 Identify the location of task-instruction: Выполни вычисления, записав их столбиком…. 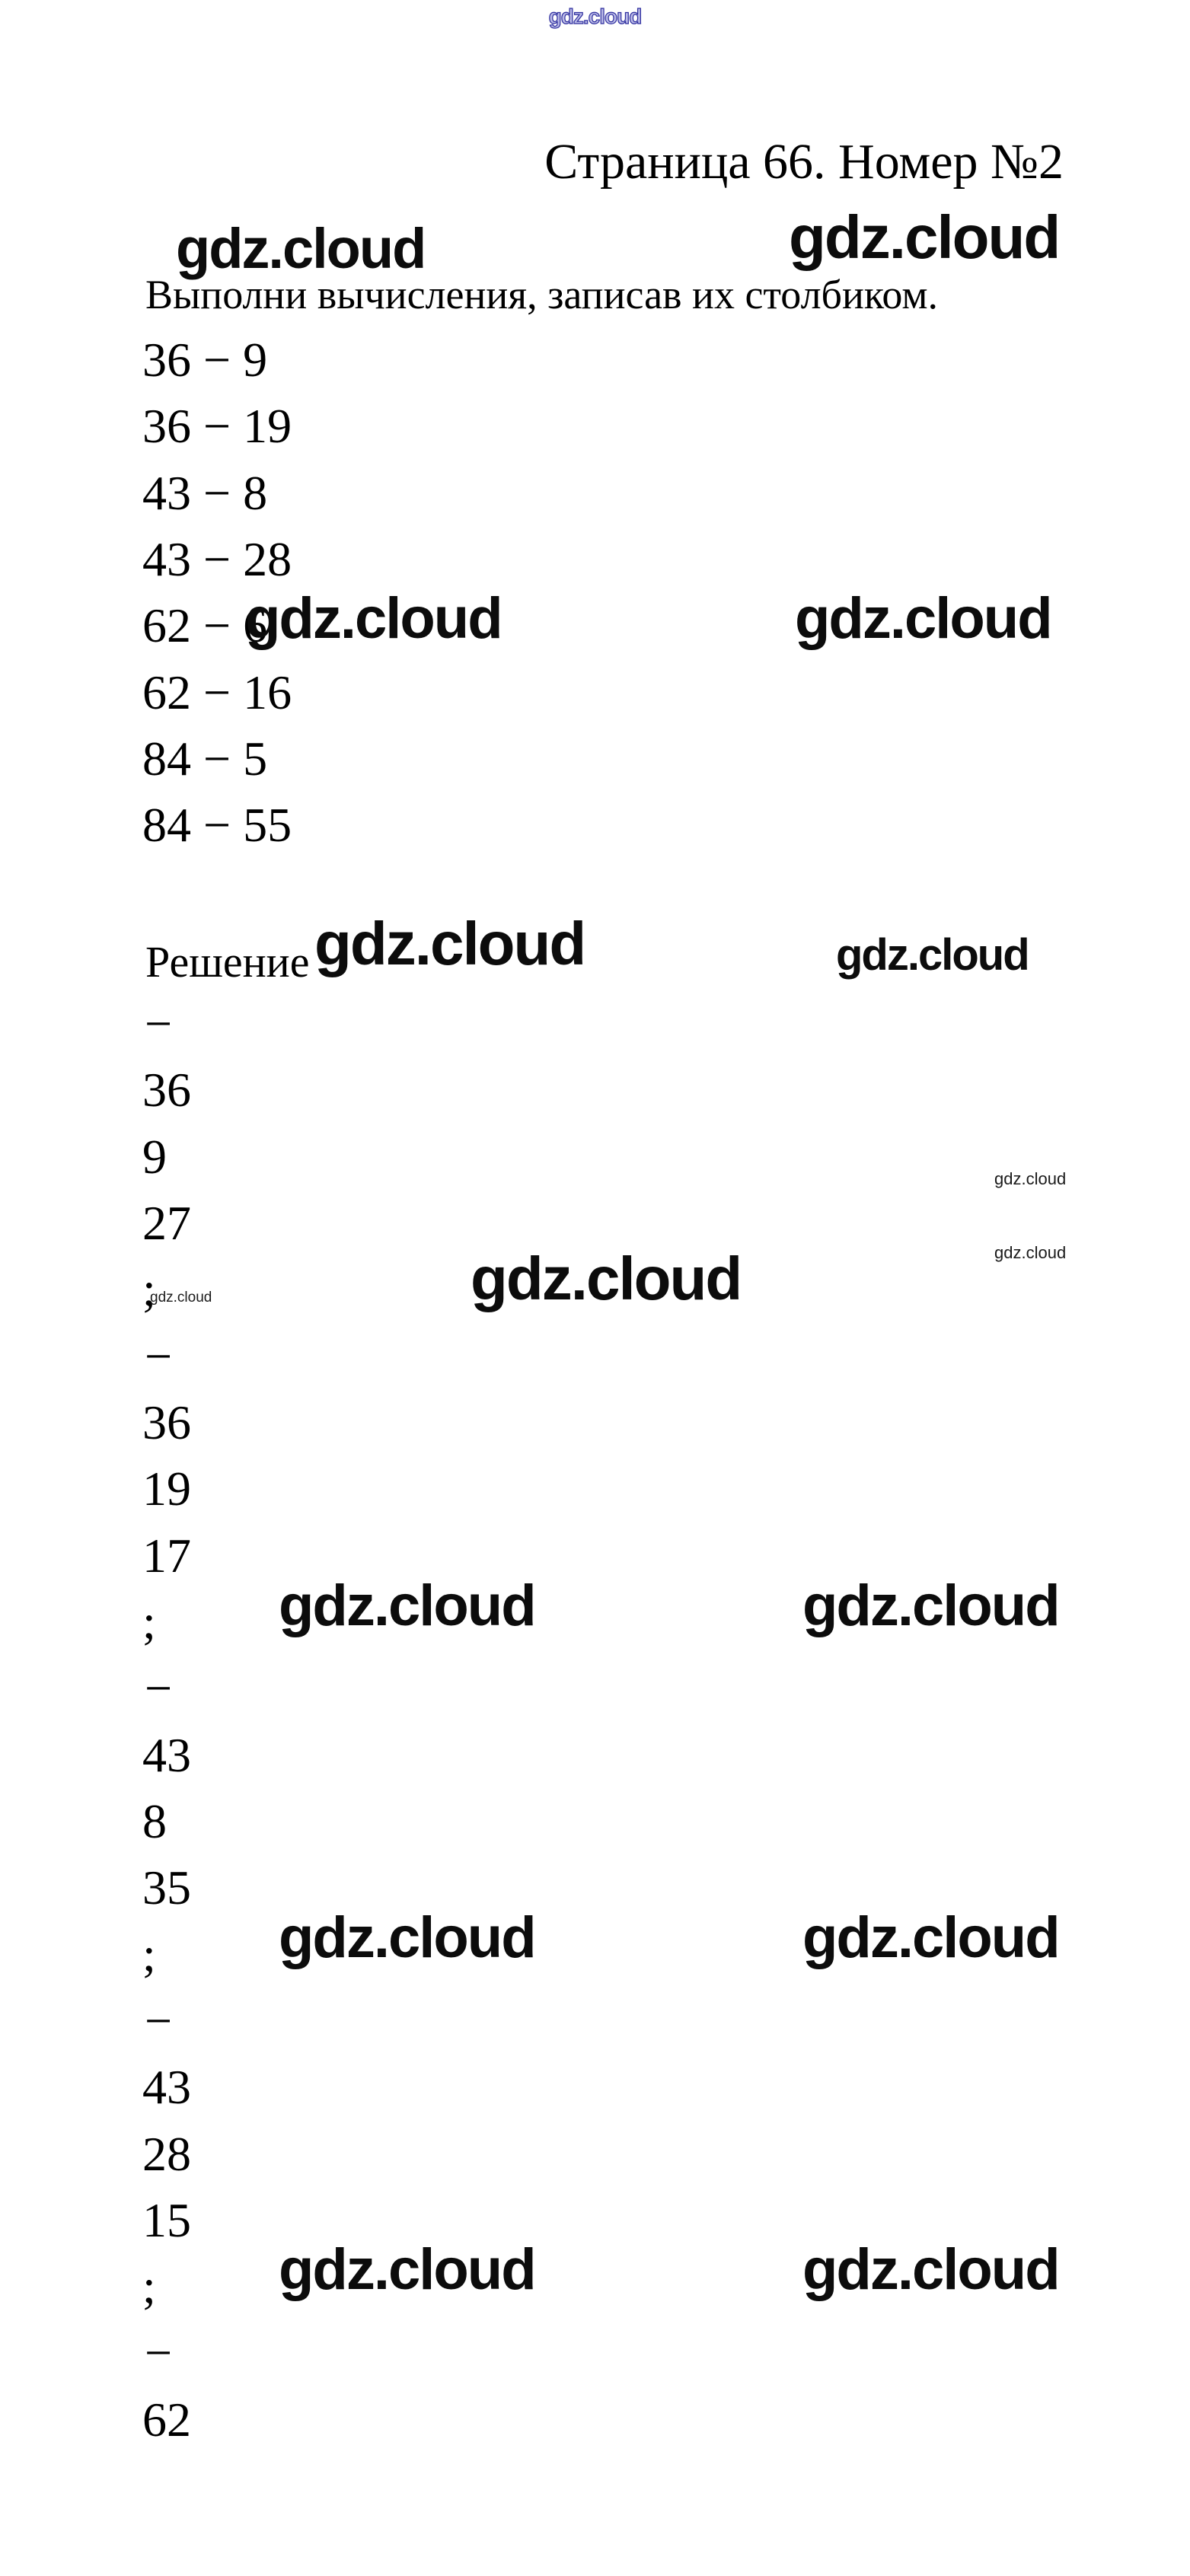
(542, 294).